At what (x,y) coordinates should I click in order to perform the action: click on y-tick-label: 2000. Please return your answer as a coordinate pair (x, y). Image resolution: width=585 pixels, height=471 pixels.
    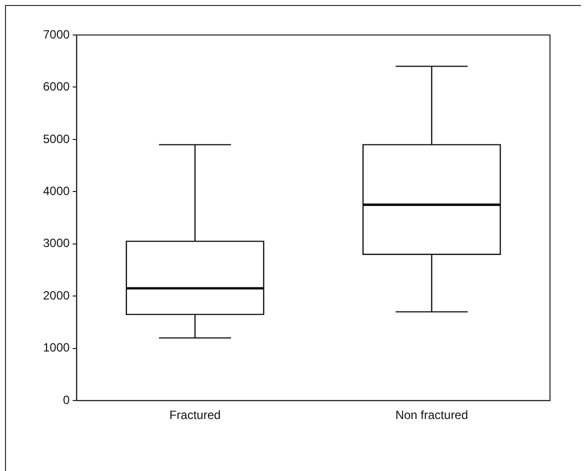
    Looking at the image, I should click on (56, 295).